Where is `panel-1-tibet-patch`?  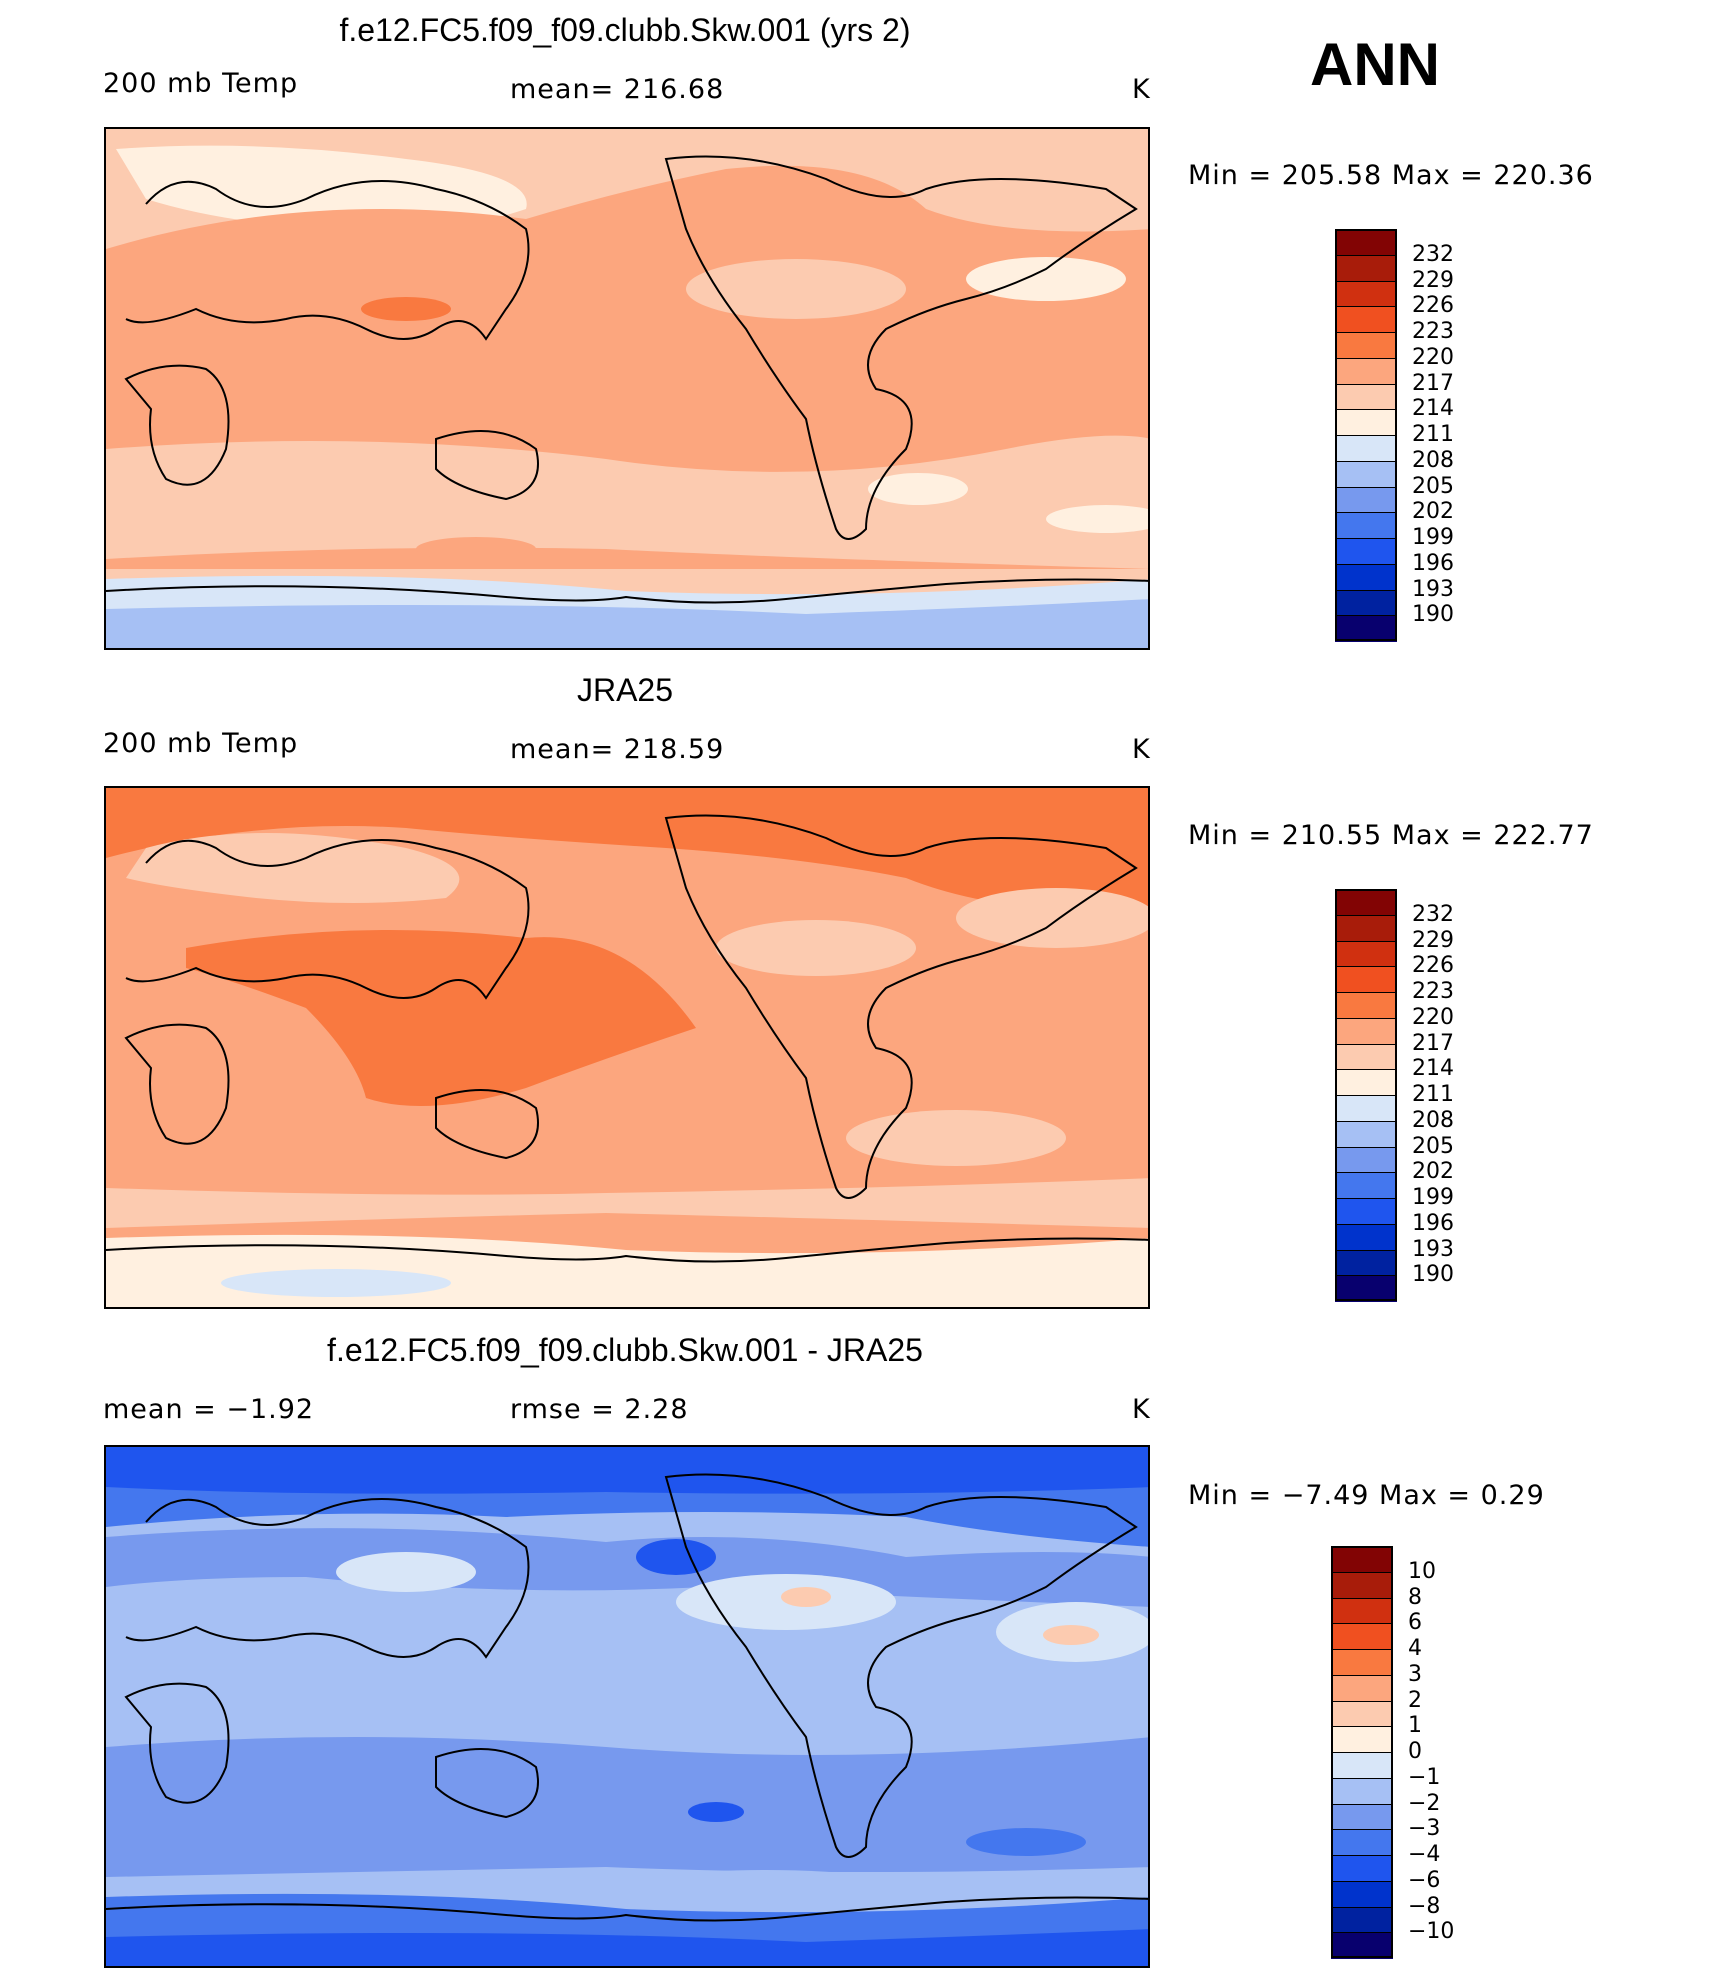 panel-1-tibet-patch is located at coordinates (406, 309).